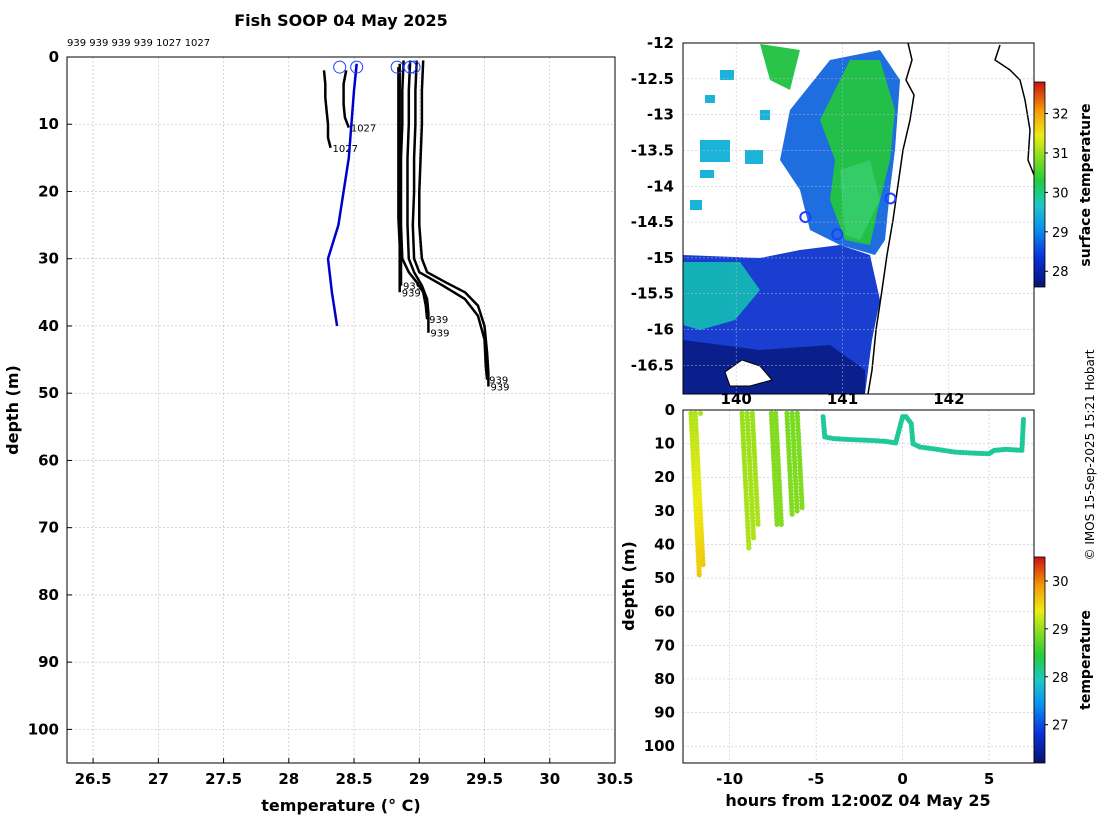  Describe the element at coordinates (664, 578) in the screenshot. I see `ts-y-tick-label: 50` at that location.